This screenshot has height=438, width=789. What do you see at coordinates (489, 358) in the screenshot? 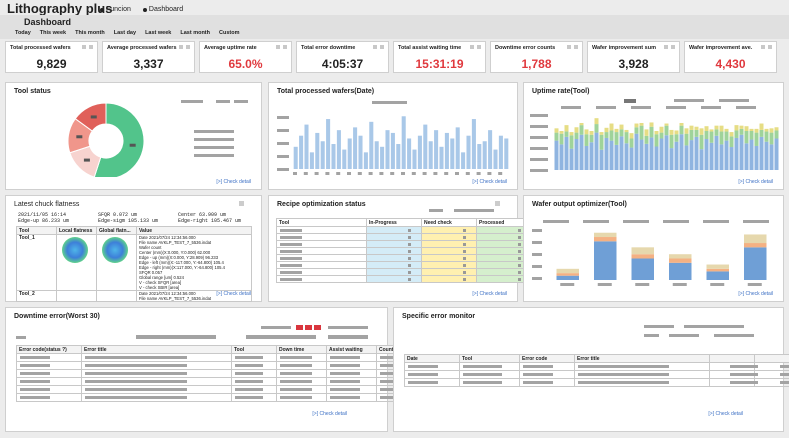
I see `column-header: Tool` at bounding box center [489, 358].